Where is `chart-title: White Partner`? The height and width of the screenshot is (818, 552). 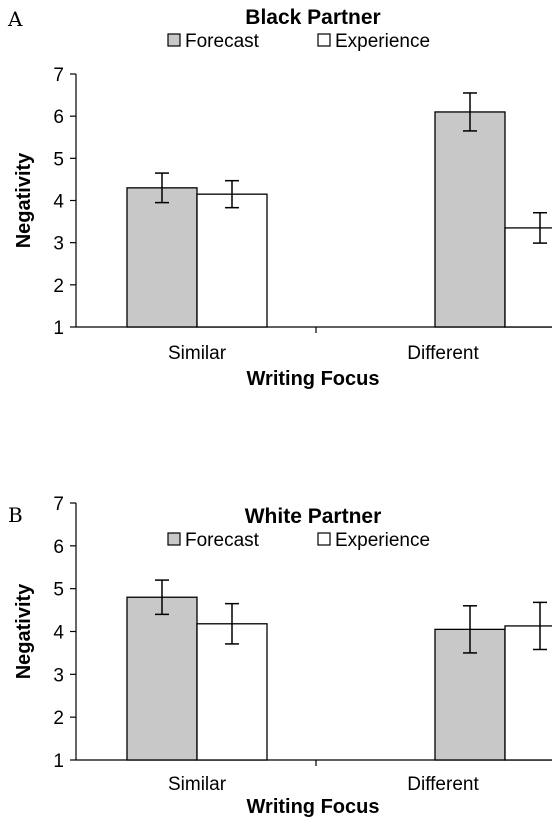
chart-title: White Partner is located at coordinates (313, 516).